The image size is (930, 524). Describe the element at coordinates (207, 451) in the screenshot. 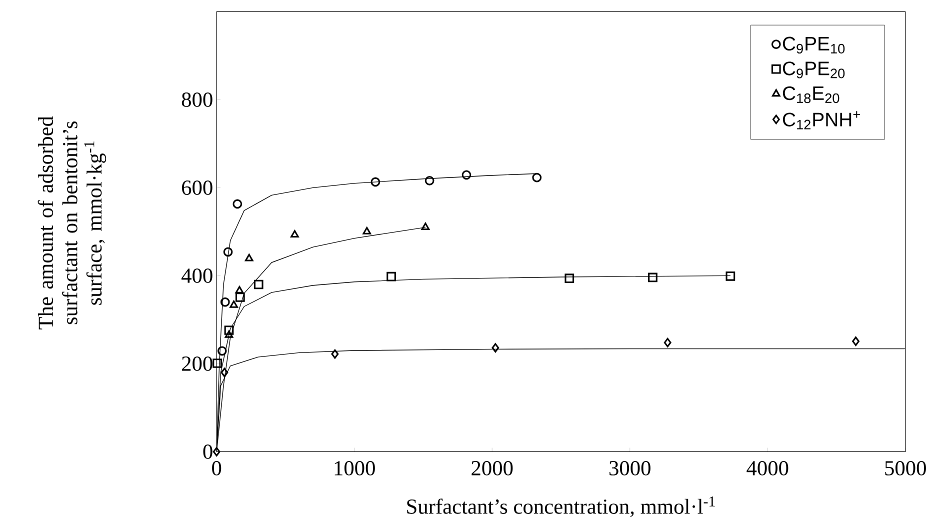

I see `y-tick-label: 0` at that location.